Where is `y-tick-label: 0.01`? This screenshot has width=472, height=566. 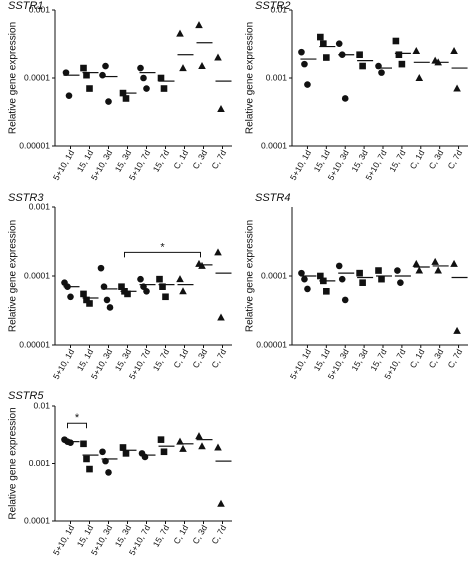 y-tick-label: 0.01 is located at coordinates (41, 405).